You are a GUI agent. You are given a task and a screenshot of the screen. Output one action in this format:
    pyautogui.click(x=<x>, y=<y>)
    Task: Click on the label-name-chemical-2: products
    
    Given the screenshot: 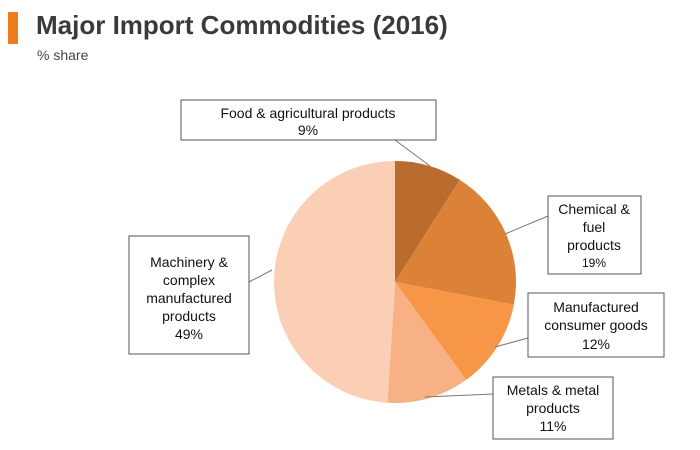 What is the action you would take?
    pyautogui.click(x=594, y=245)
    